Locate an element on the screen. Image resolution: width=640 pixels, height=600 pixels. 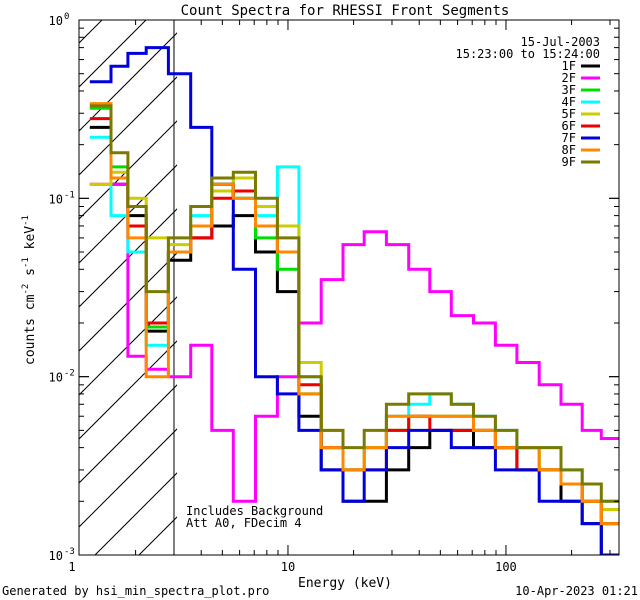
y-tick-exponent: -3 is located at coordinates (69, 552).